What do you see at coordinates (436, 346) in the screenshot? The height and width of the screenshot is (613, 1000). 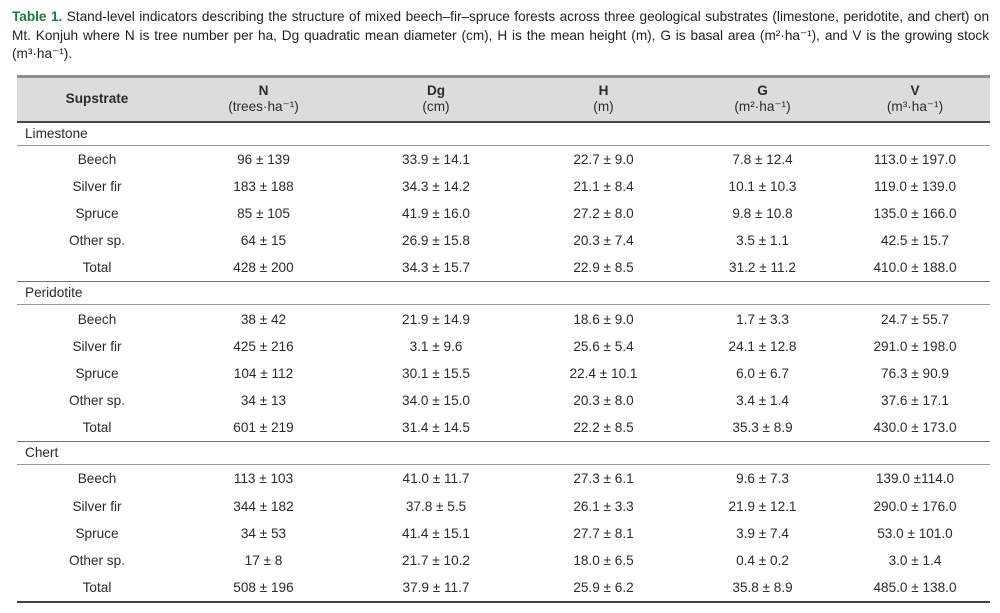 I see `table-cell: 3.1 ± 9.6` at bounding box center [436, 346].